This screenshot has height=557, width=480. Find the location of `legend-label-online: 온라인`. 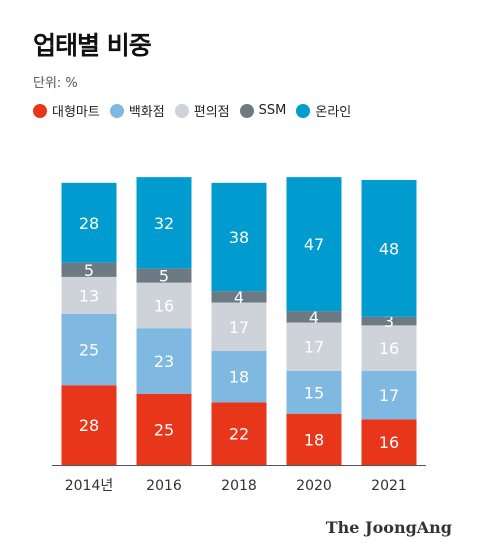

legend-label-online: 온라인 is located at coordinates (333, 112).